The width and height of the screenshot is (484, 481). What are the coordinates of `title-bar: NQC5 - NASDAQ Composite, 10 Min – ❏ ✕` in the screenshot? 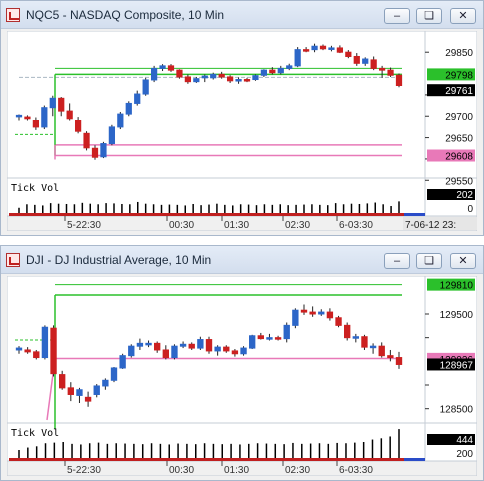 It's located at (242, 15).